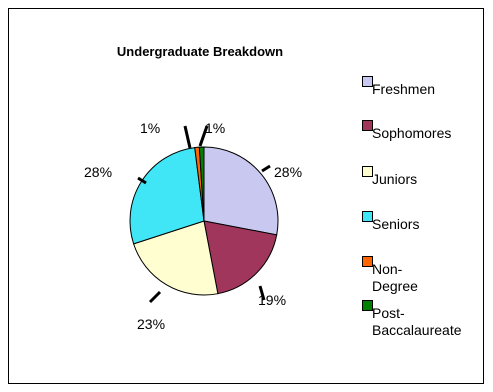  Describe the element at coordinates (215, 128) in the screenshot. I see `data-label-post-baccalaureate: 1%` at that location.